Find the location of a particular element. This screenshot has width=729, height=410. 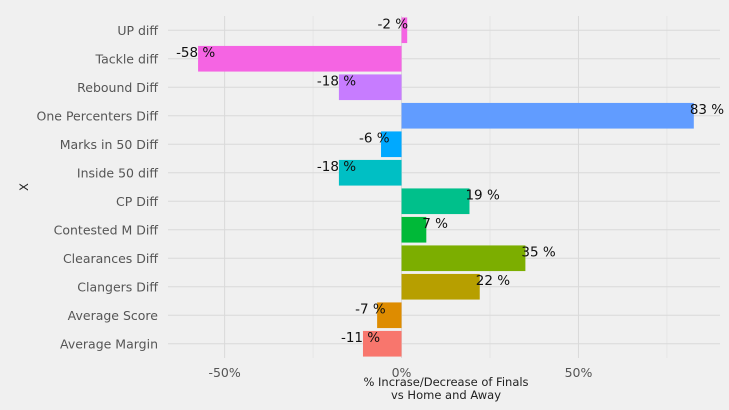

bar-clangers-diff is located at coordinates (440, 286).